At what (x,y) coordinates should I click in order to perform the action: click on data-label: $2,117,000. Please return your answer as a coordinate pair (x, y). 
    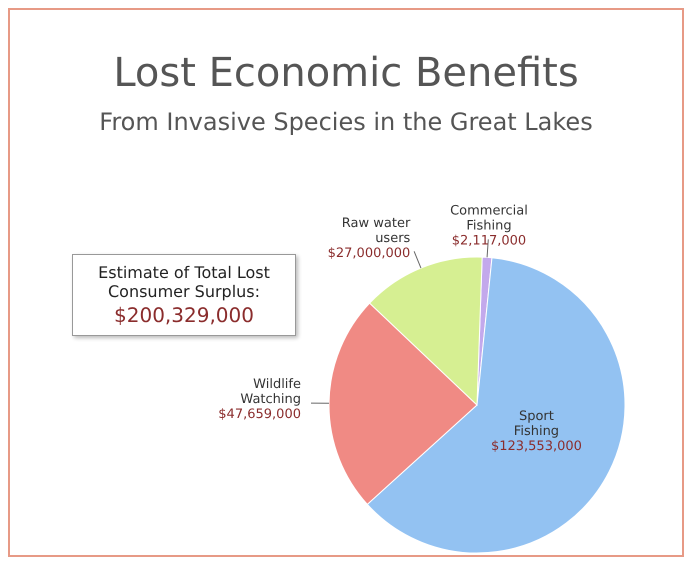
    Looking at the image, I should click on (489, 240).